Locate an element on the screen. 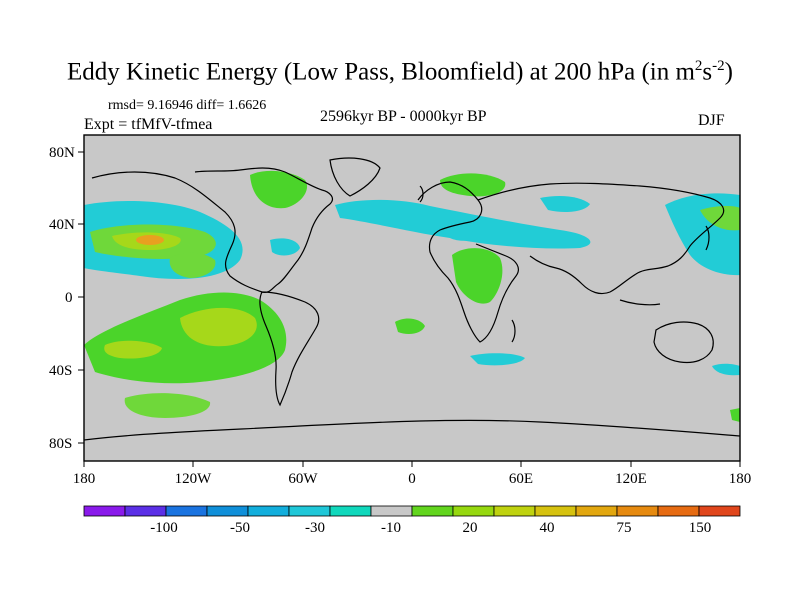 The width and height of the screenshot is (800, 600). lon-label-120e: 120E is located at coordinates (631, 479).